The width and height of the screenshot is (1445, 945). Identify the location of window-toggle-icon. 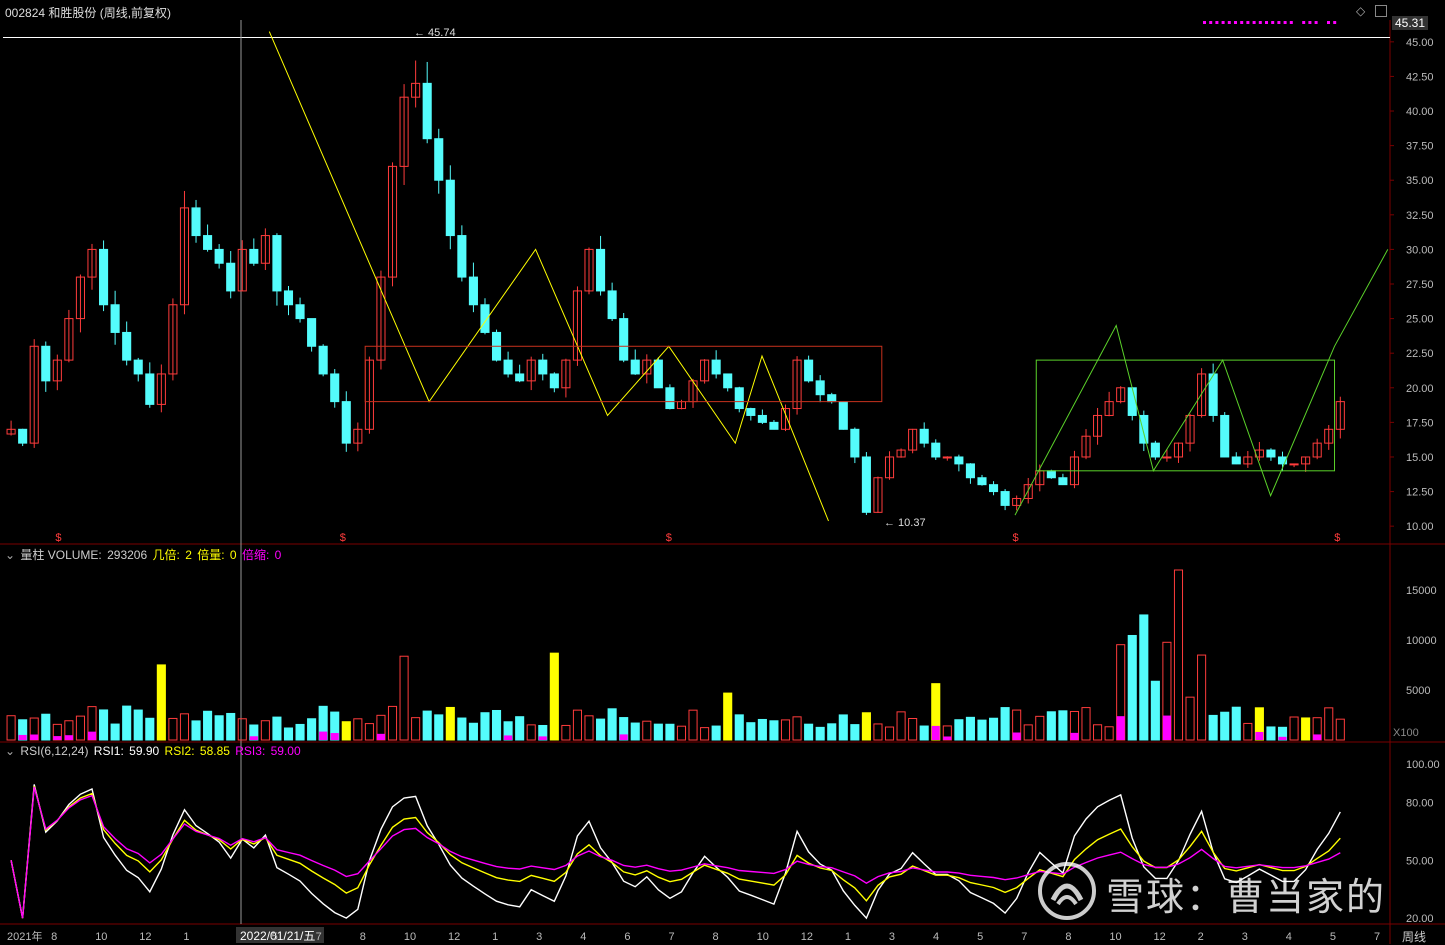
(1381, 11).